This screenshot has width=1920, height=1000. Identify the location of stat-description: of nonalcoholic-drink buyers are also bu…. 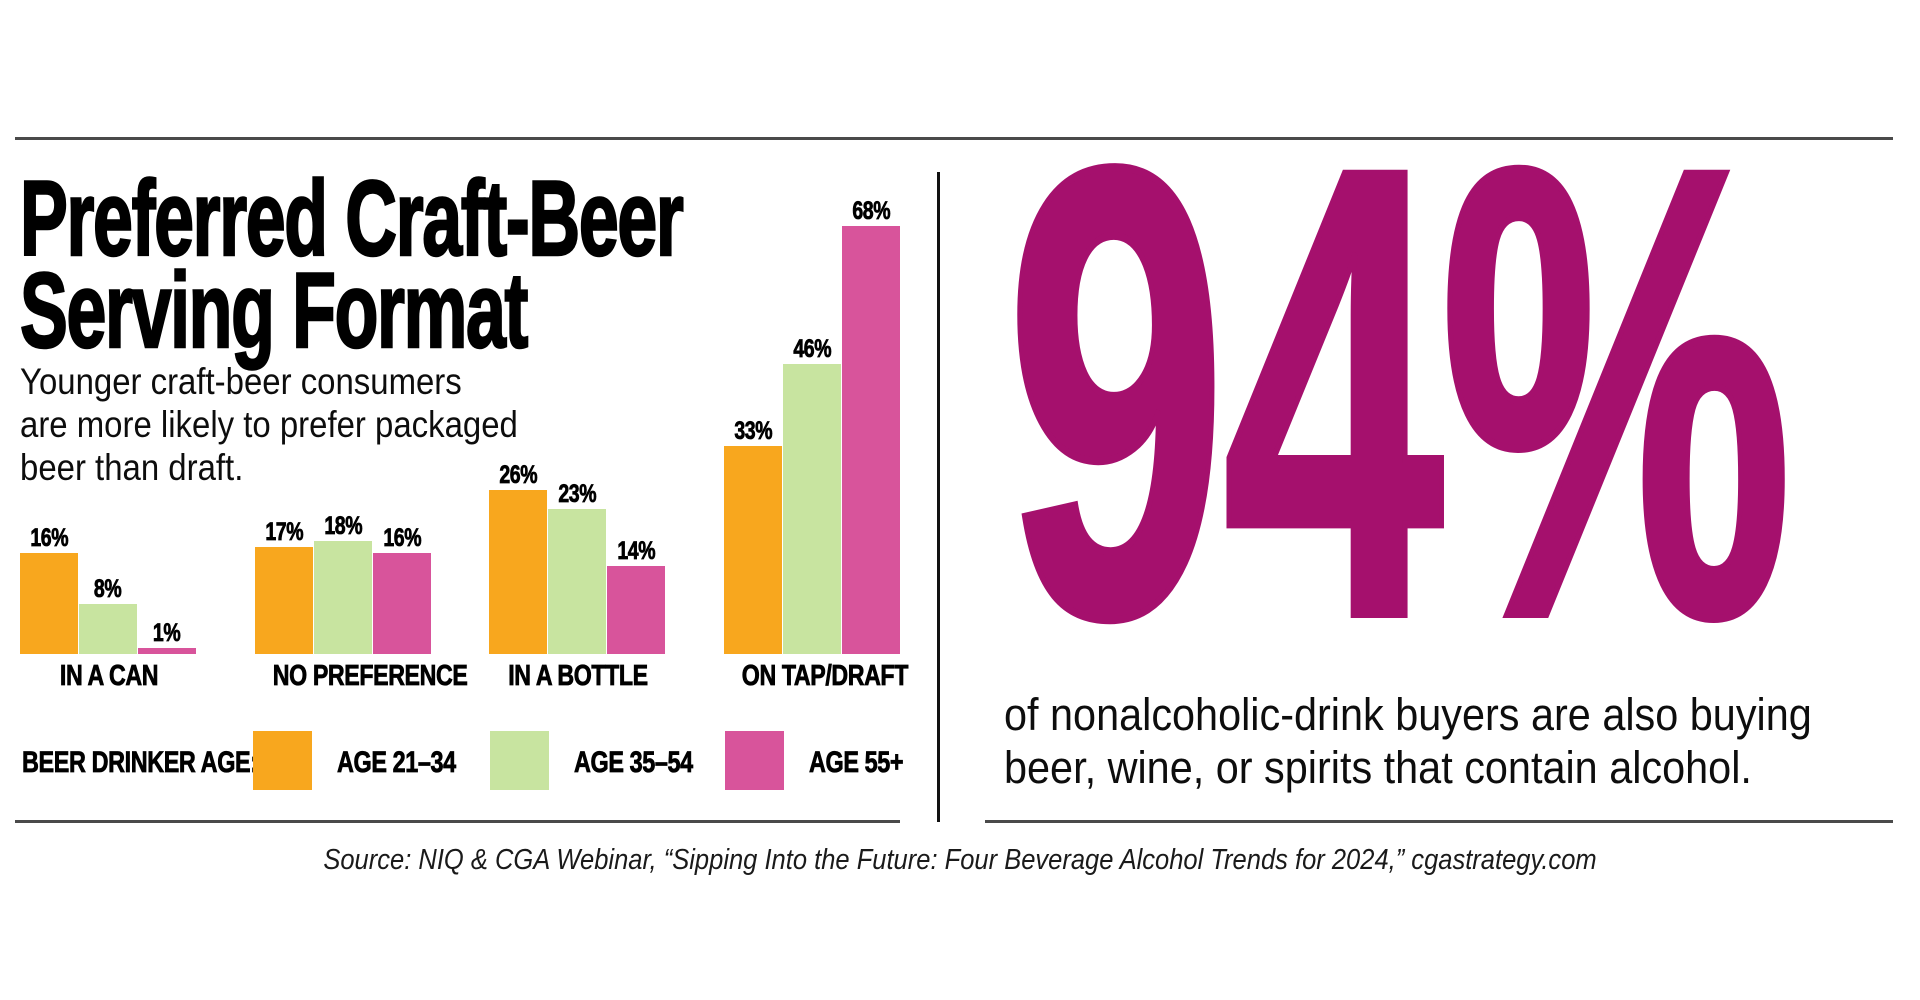
(1408, 741).